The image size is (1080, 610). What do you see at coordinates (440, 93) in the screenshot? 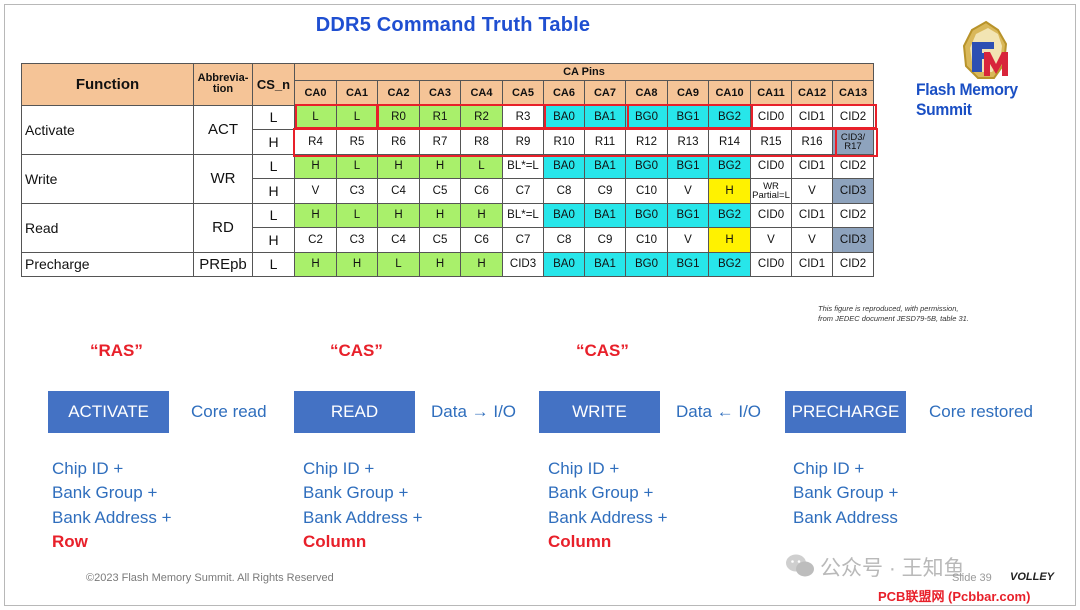
I see `header-pin: CA3` at bounding box center [440, 93].